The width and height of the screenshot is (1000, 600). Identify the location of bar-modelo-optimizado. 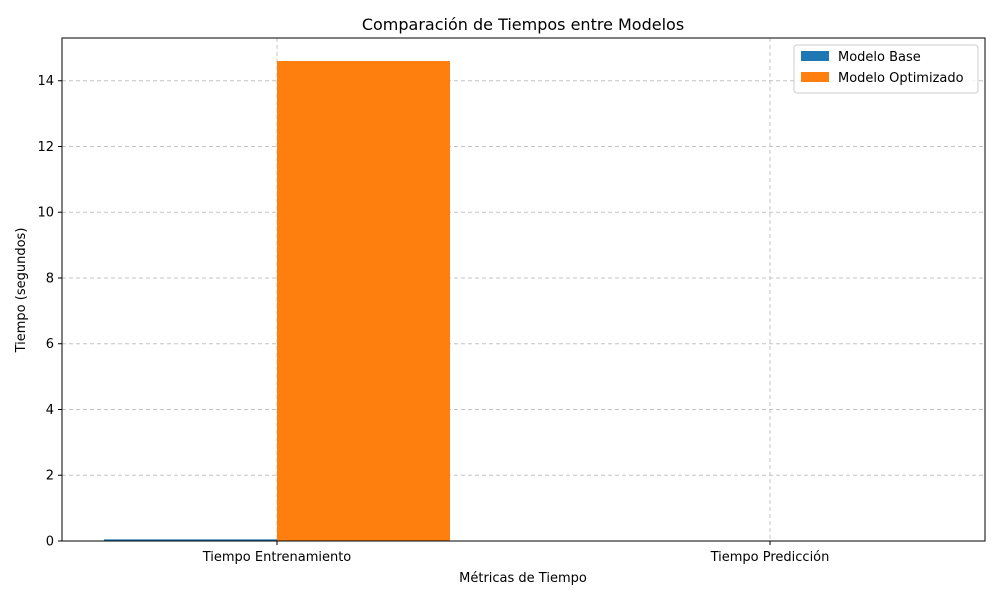
(363, 301).